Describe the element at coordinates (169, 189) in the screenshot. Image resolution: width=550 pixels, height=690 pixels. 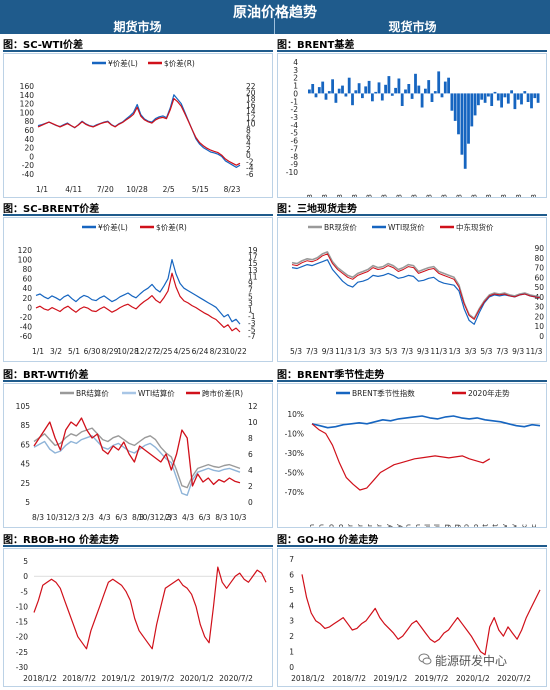
I see `x-tick-label: 2/5` at that location.